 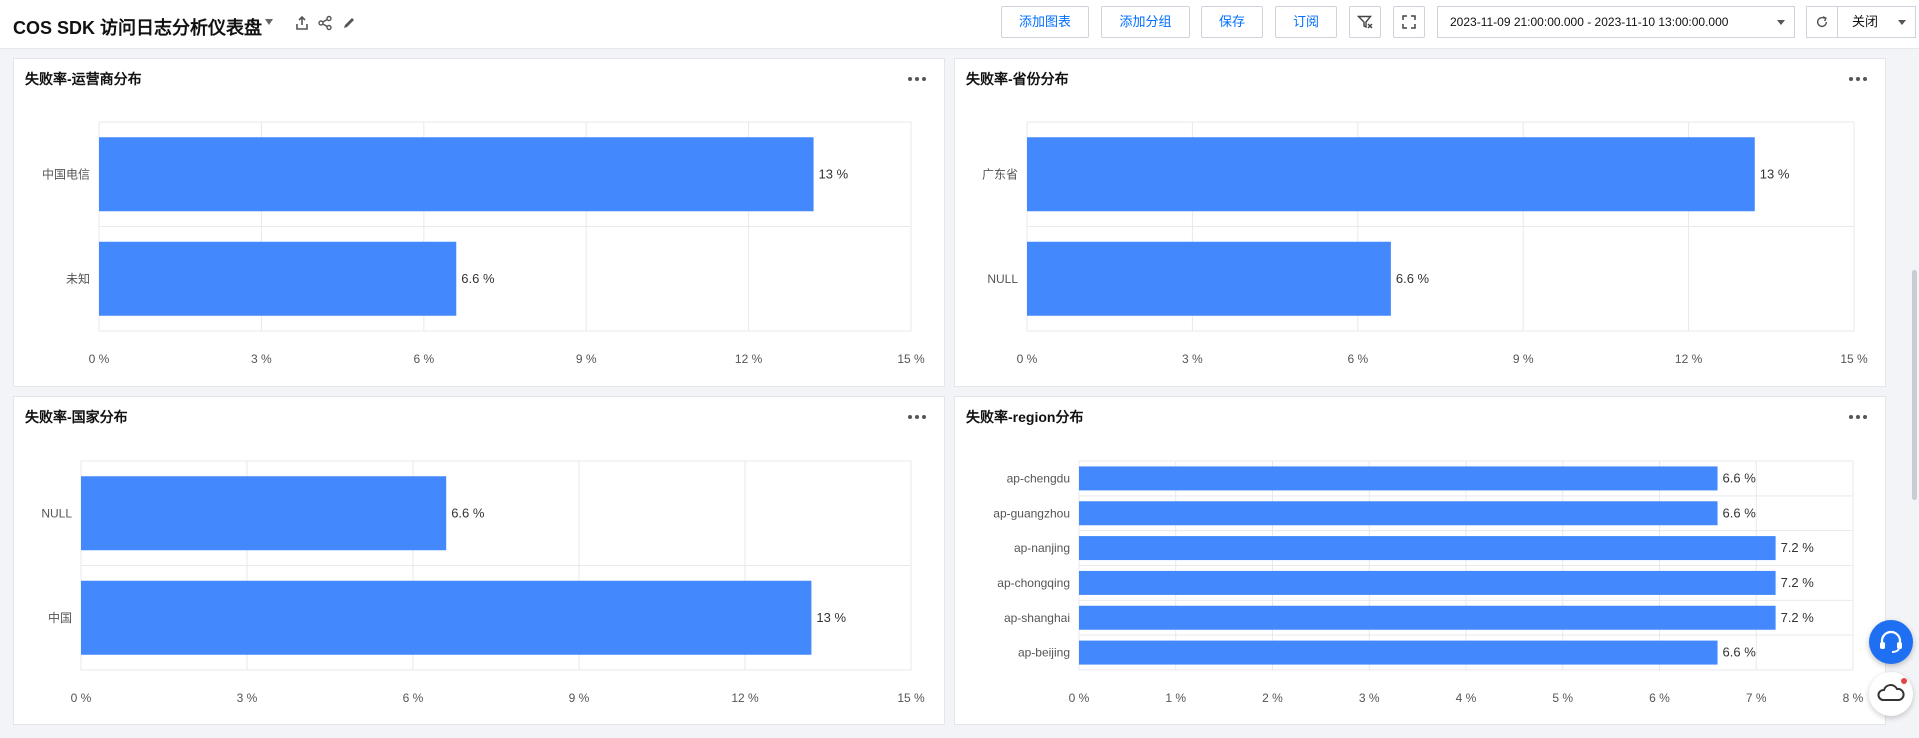 What do you see at coordinates (60, 617) in the screenshot?
I see `category-label: 中国` at bounding box center [60, 617].